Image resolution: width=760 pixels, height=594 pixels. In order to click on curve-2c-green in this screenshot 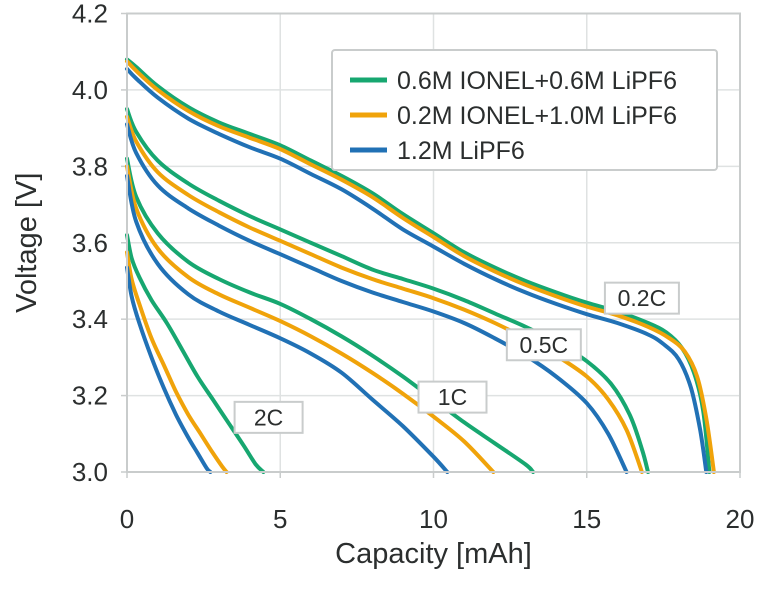, I will do `click(195, 353)`.